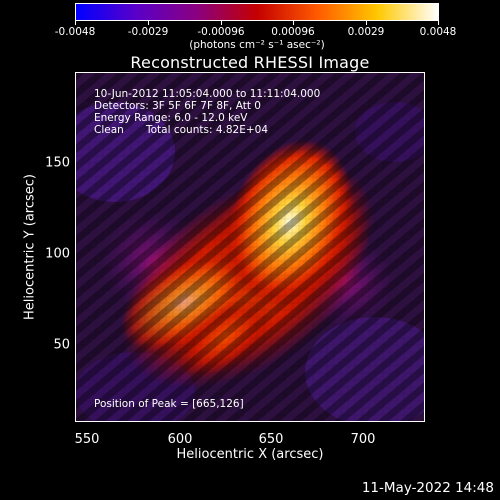 This screenshot has height=500, width=500. What do you see at coordinates (57, 254) in the screenshot?
I see `y-tick-label: 100` at bounding box center [57, 254].